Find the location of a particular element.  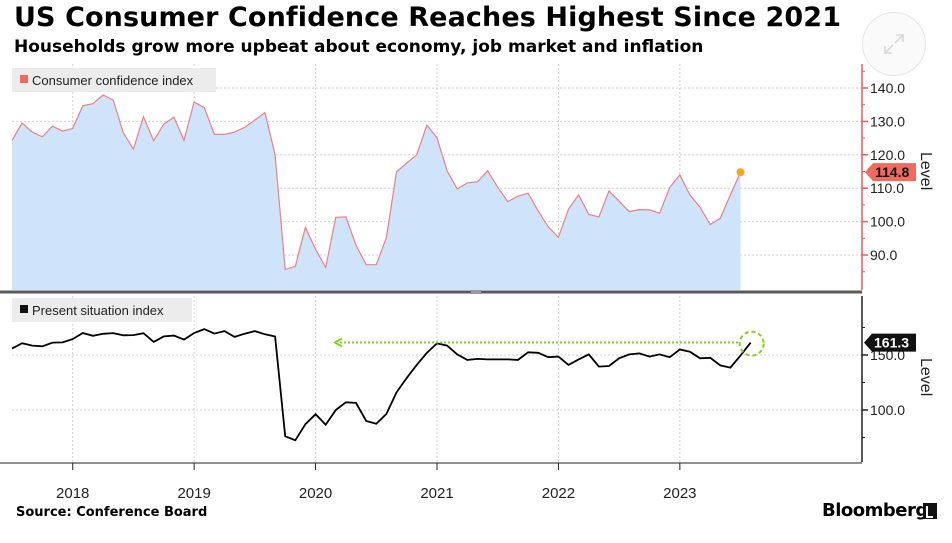

y-tick-label: 120.0 is located at coordinates (887, 155).